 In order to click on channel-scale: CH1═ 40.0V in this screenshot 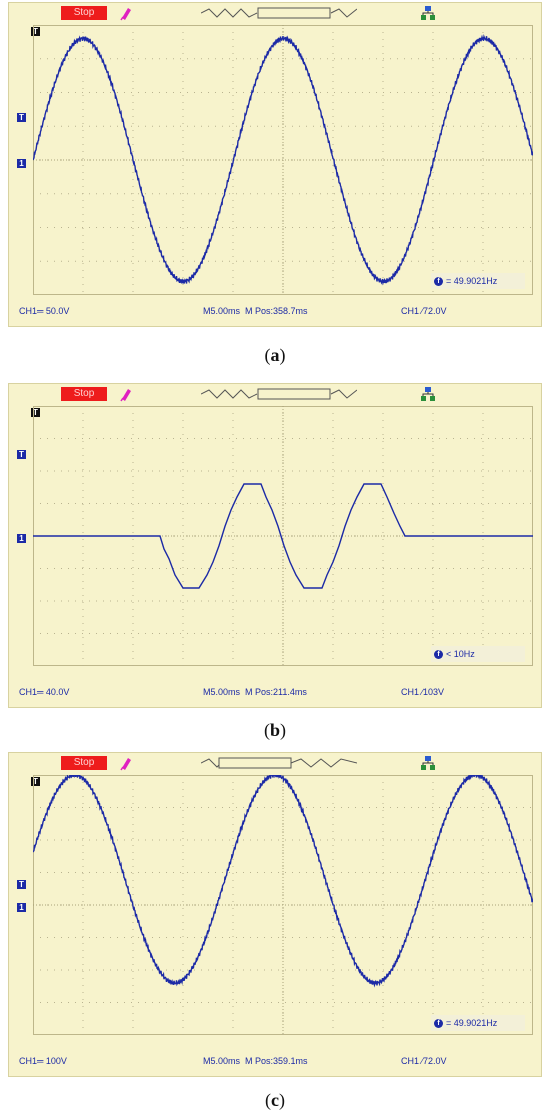, I will do `click(44, 692)`.